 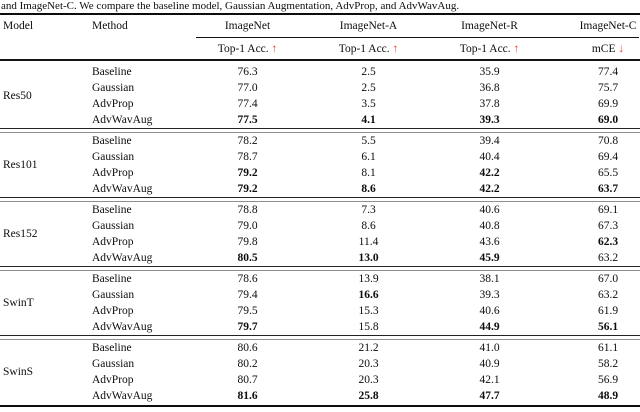 I want to click on value-cell: 37.8, so click(x=489, y=104).